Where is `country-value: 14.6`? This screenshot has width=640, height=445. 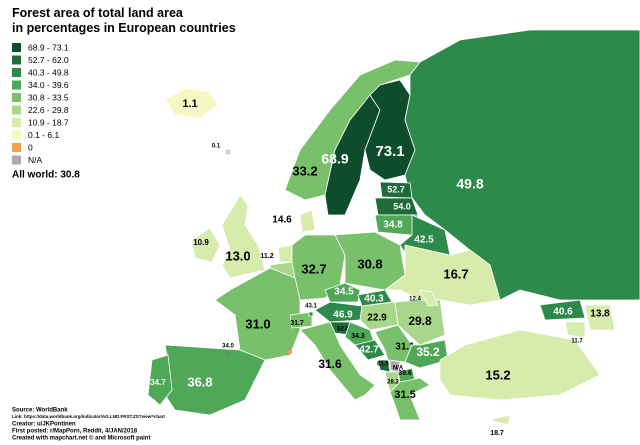
country-value: 14.6 is located at coordinates (282, 220).